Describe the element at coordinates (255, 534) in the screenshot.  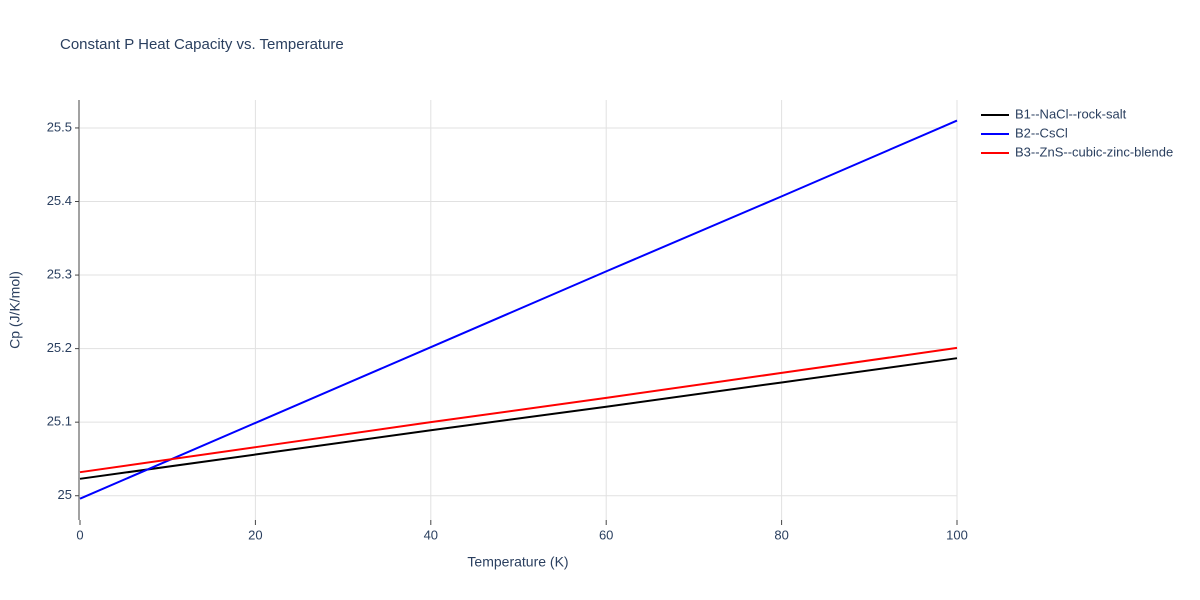
I see `x-tick-label: 20` at that location.